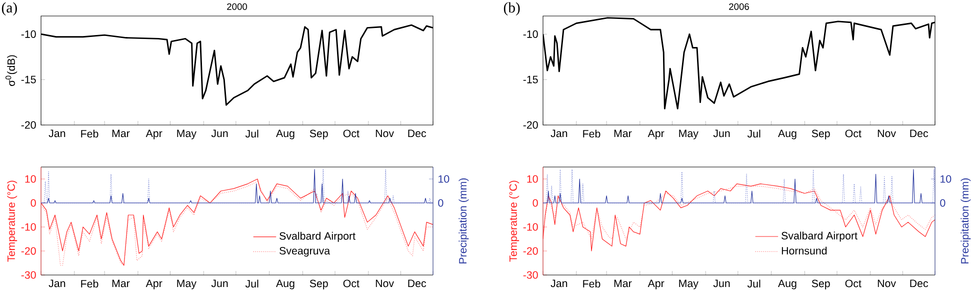 This screenshot has height=291, width=974. Describe the element at coordinates (237, 6) in the screenshot. I see `chart-title: 2000` at that location.